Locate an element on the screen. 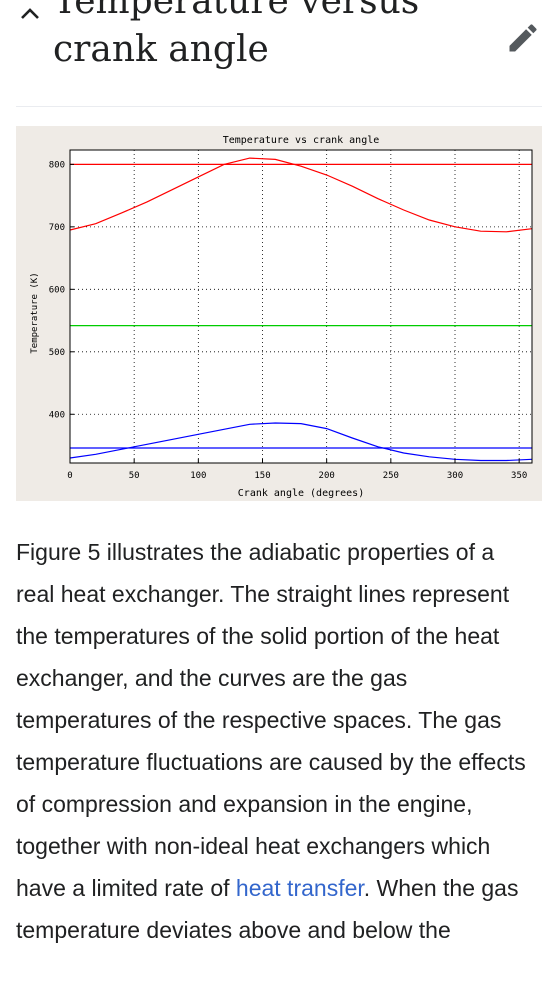 The width and height of the screenshot is (550, 1003). section-header: Temperature versus crank angle is located at coordinates (275, 54).